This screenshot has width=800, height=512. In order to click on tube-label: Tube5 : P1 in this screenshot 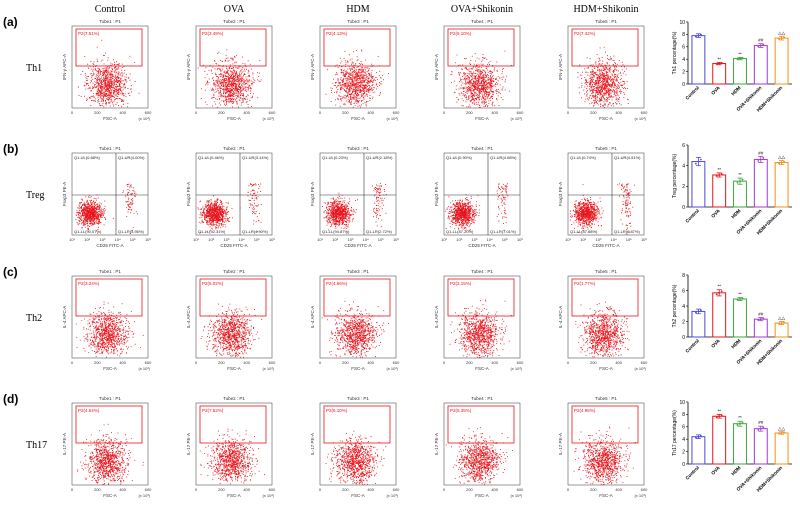, I will do `click(606, 148)`.